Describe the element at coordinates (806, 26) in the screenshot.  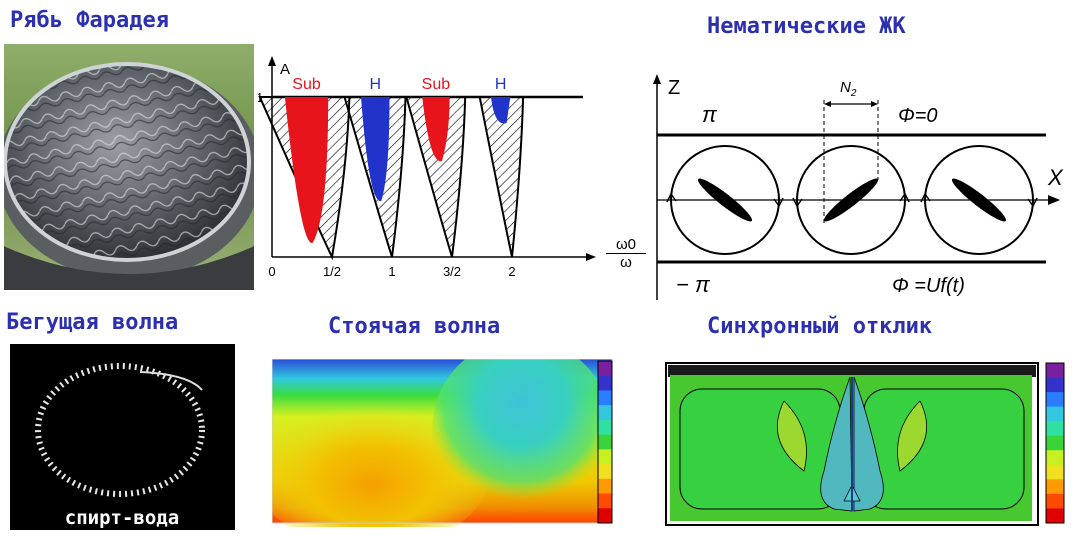
I see `title-nematic: Нематические ЖК` at that location.